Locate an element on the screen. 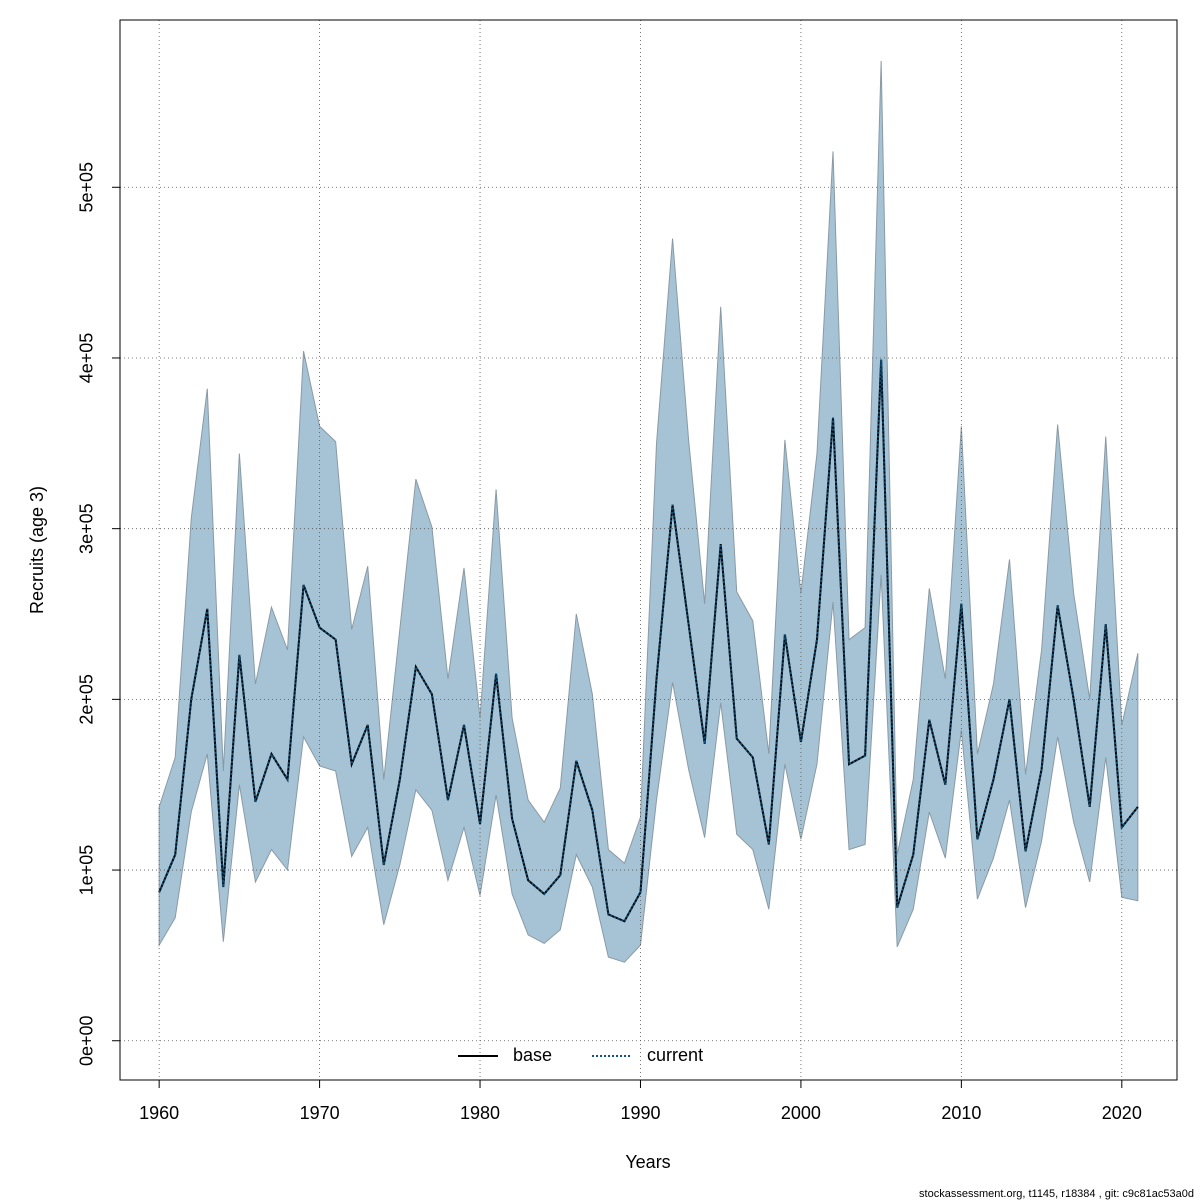 The height and width of the screenshot is (1200, 1200). y-tick-label: 1e+05 is located at coordinates (87, 870).